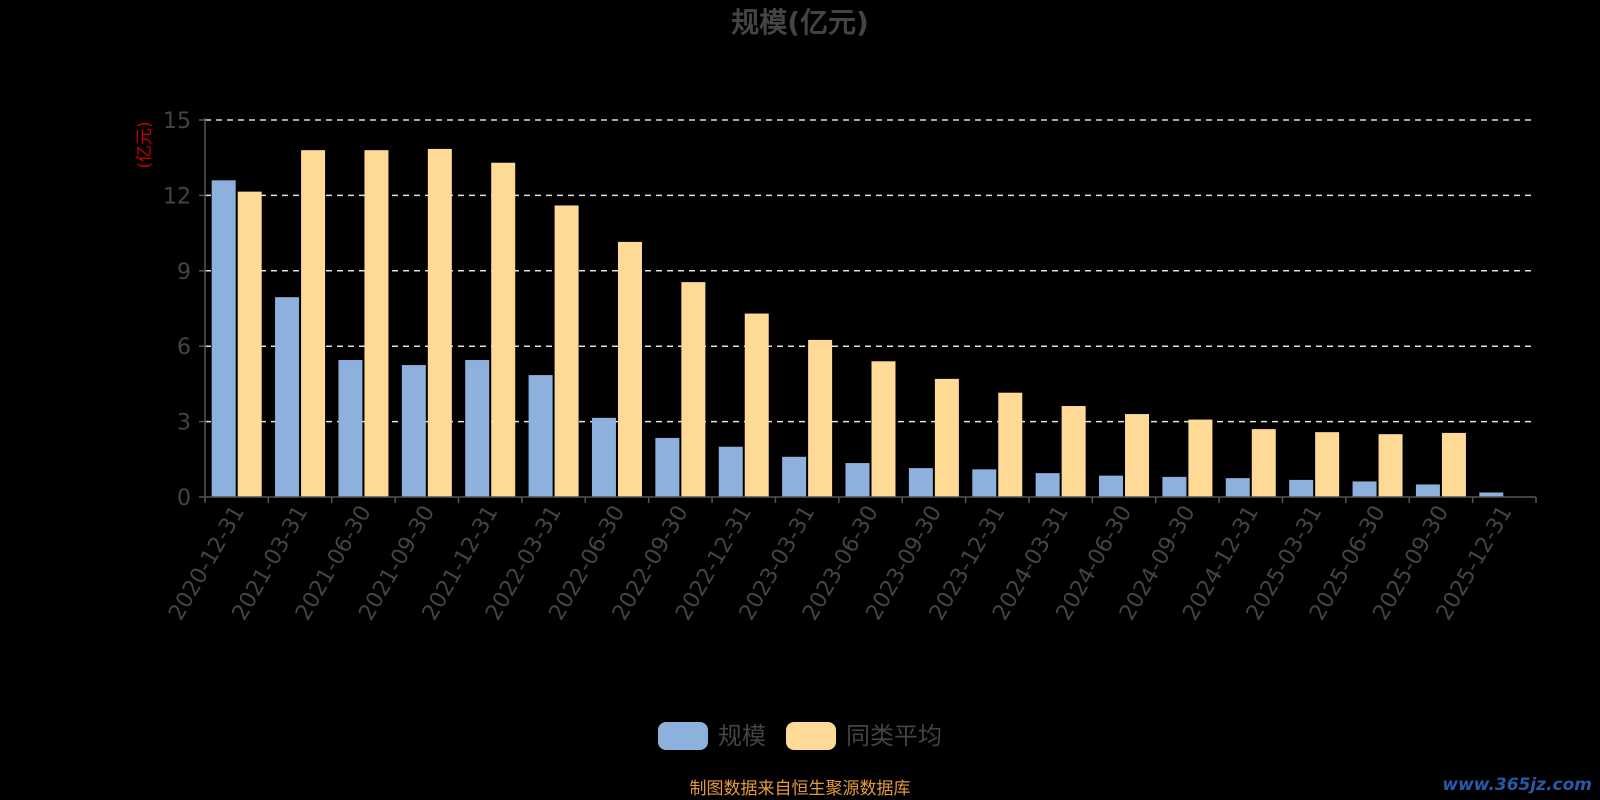  What do you see at coordinates (1517, 785) in the screenshot?
I see `site-watermark: www.365jz.com` at bounding box center [1517, 785].